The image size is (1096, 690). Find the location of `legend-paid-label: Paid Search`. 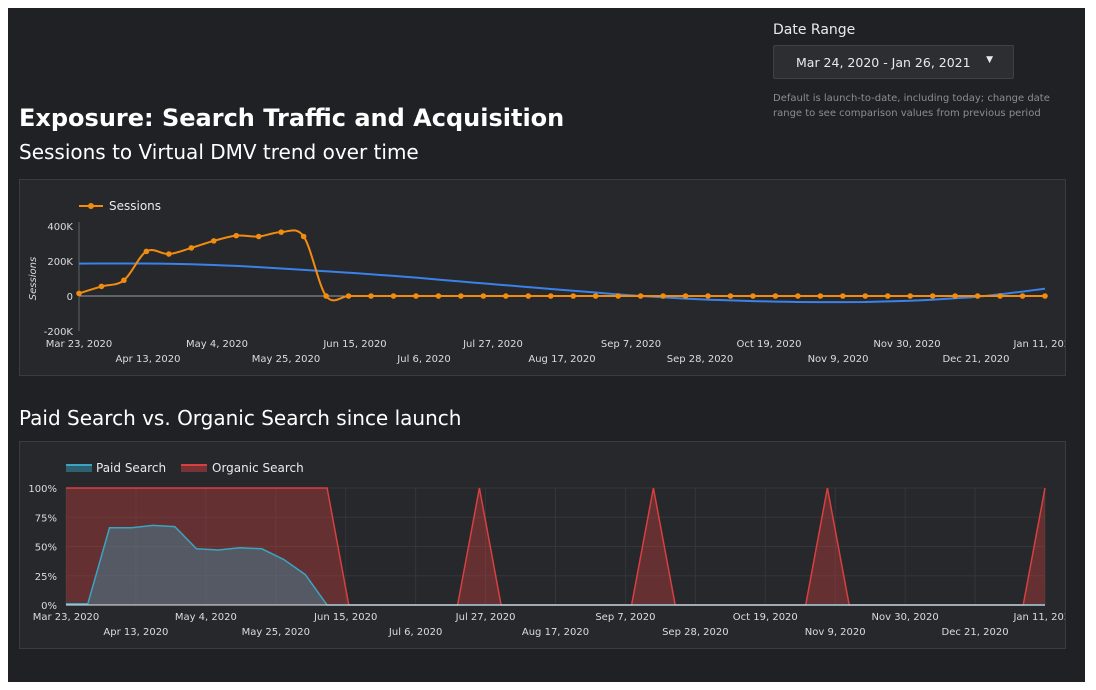

legend-paid-label: Paid Search is located at coordinates (131, 468).